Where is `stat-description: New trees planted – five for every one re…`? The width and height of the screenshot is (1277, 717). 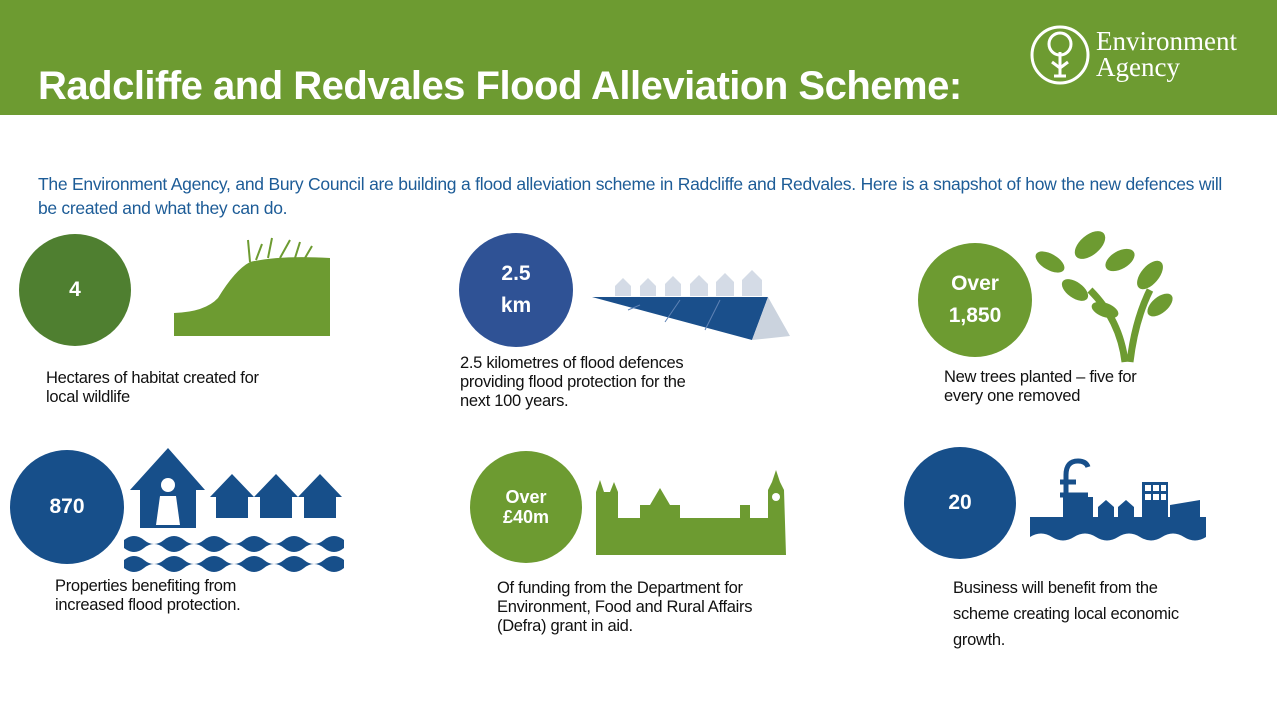
stat-description: New trees planted – five for every one re… is located at coordinates (1040, 387).